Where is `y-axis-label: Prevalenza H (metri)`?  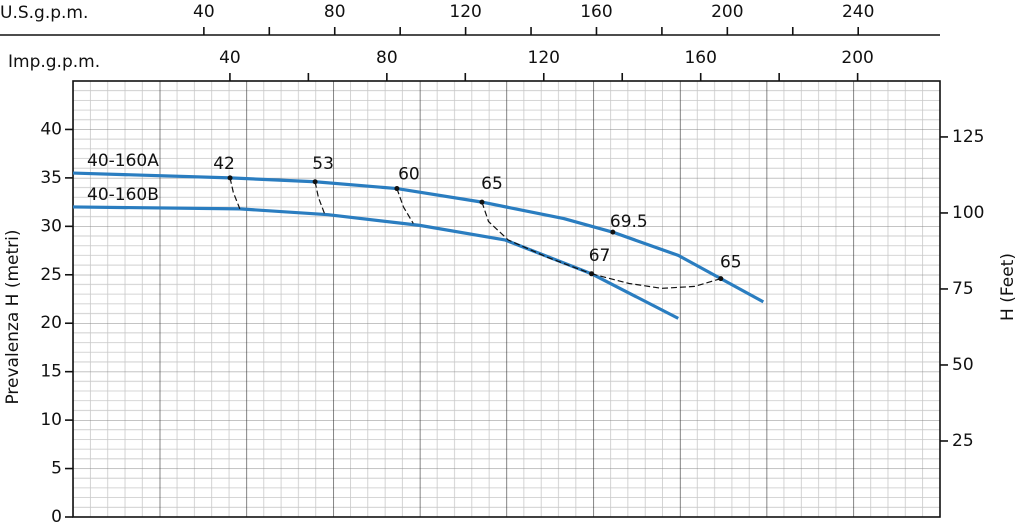
y-axis-label: Prevalenza H (metri) is located at coordinates (13, 316).